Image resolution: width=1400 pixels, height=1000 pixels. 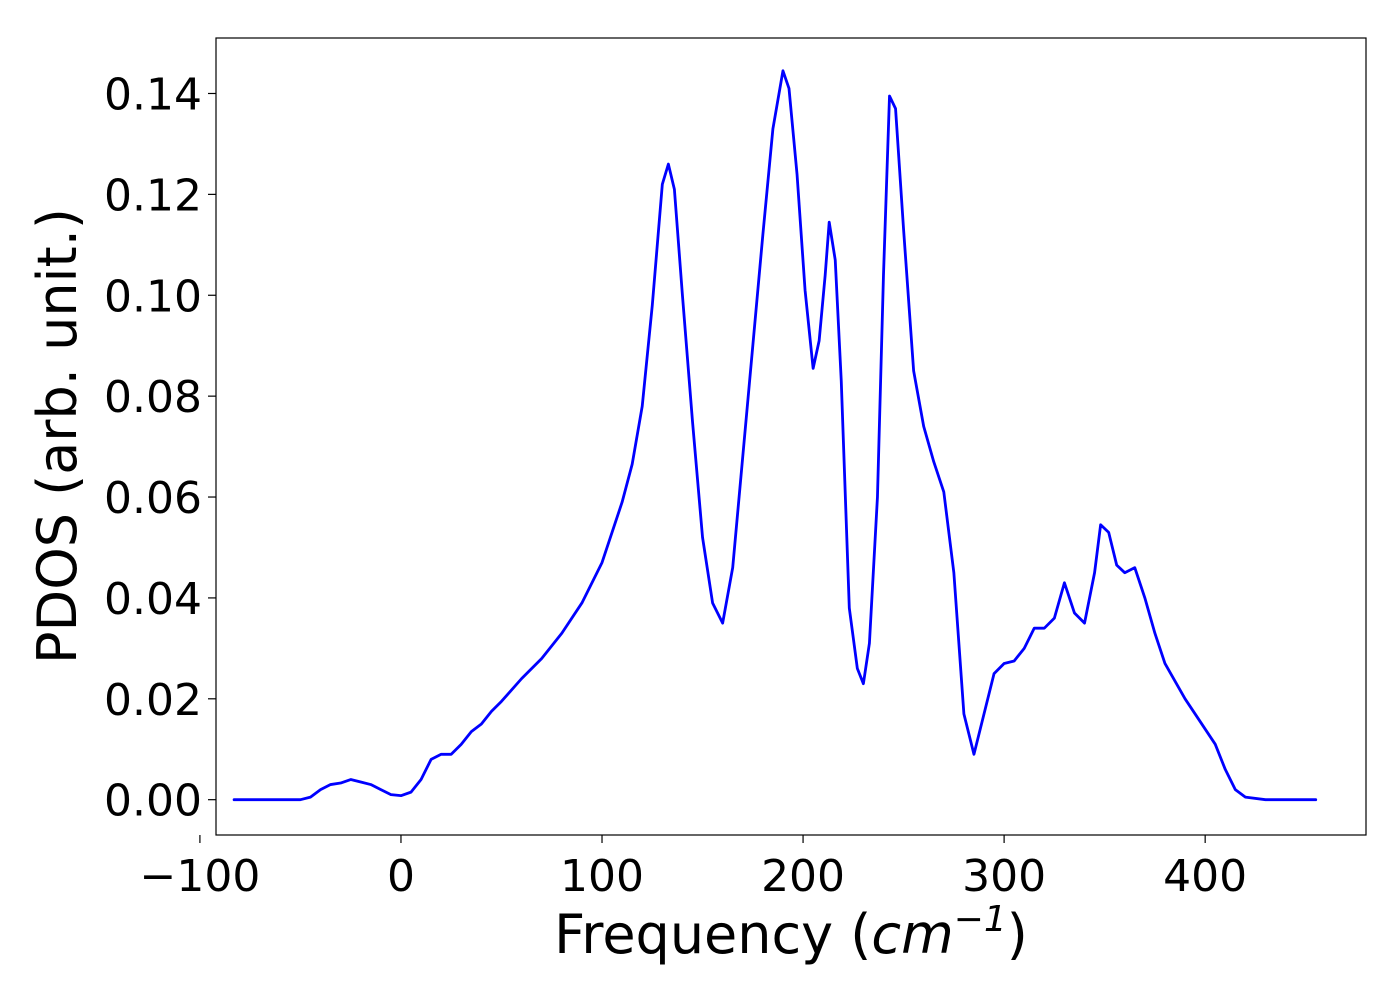 I want to click on y-axis-title: PDOS (arb. unit.), so click(x=57, y=436).